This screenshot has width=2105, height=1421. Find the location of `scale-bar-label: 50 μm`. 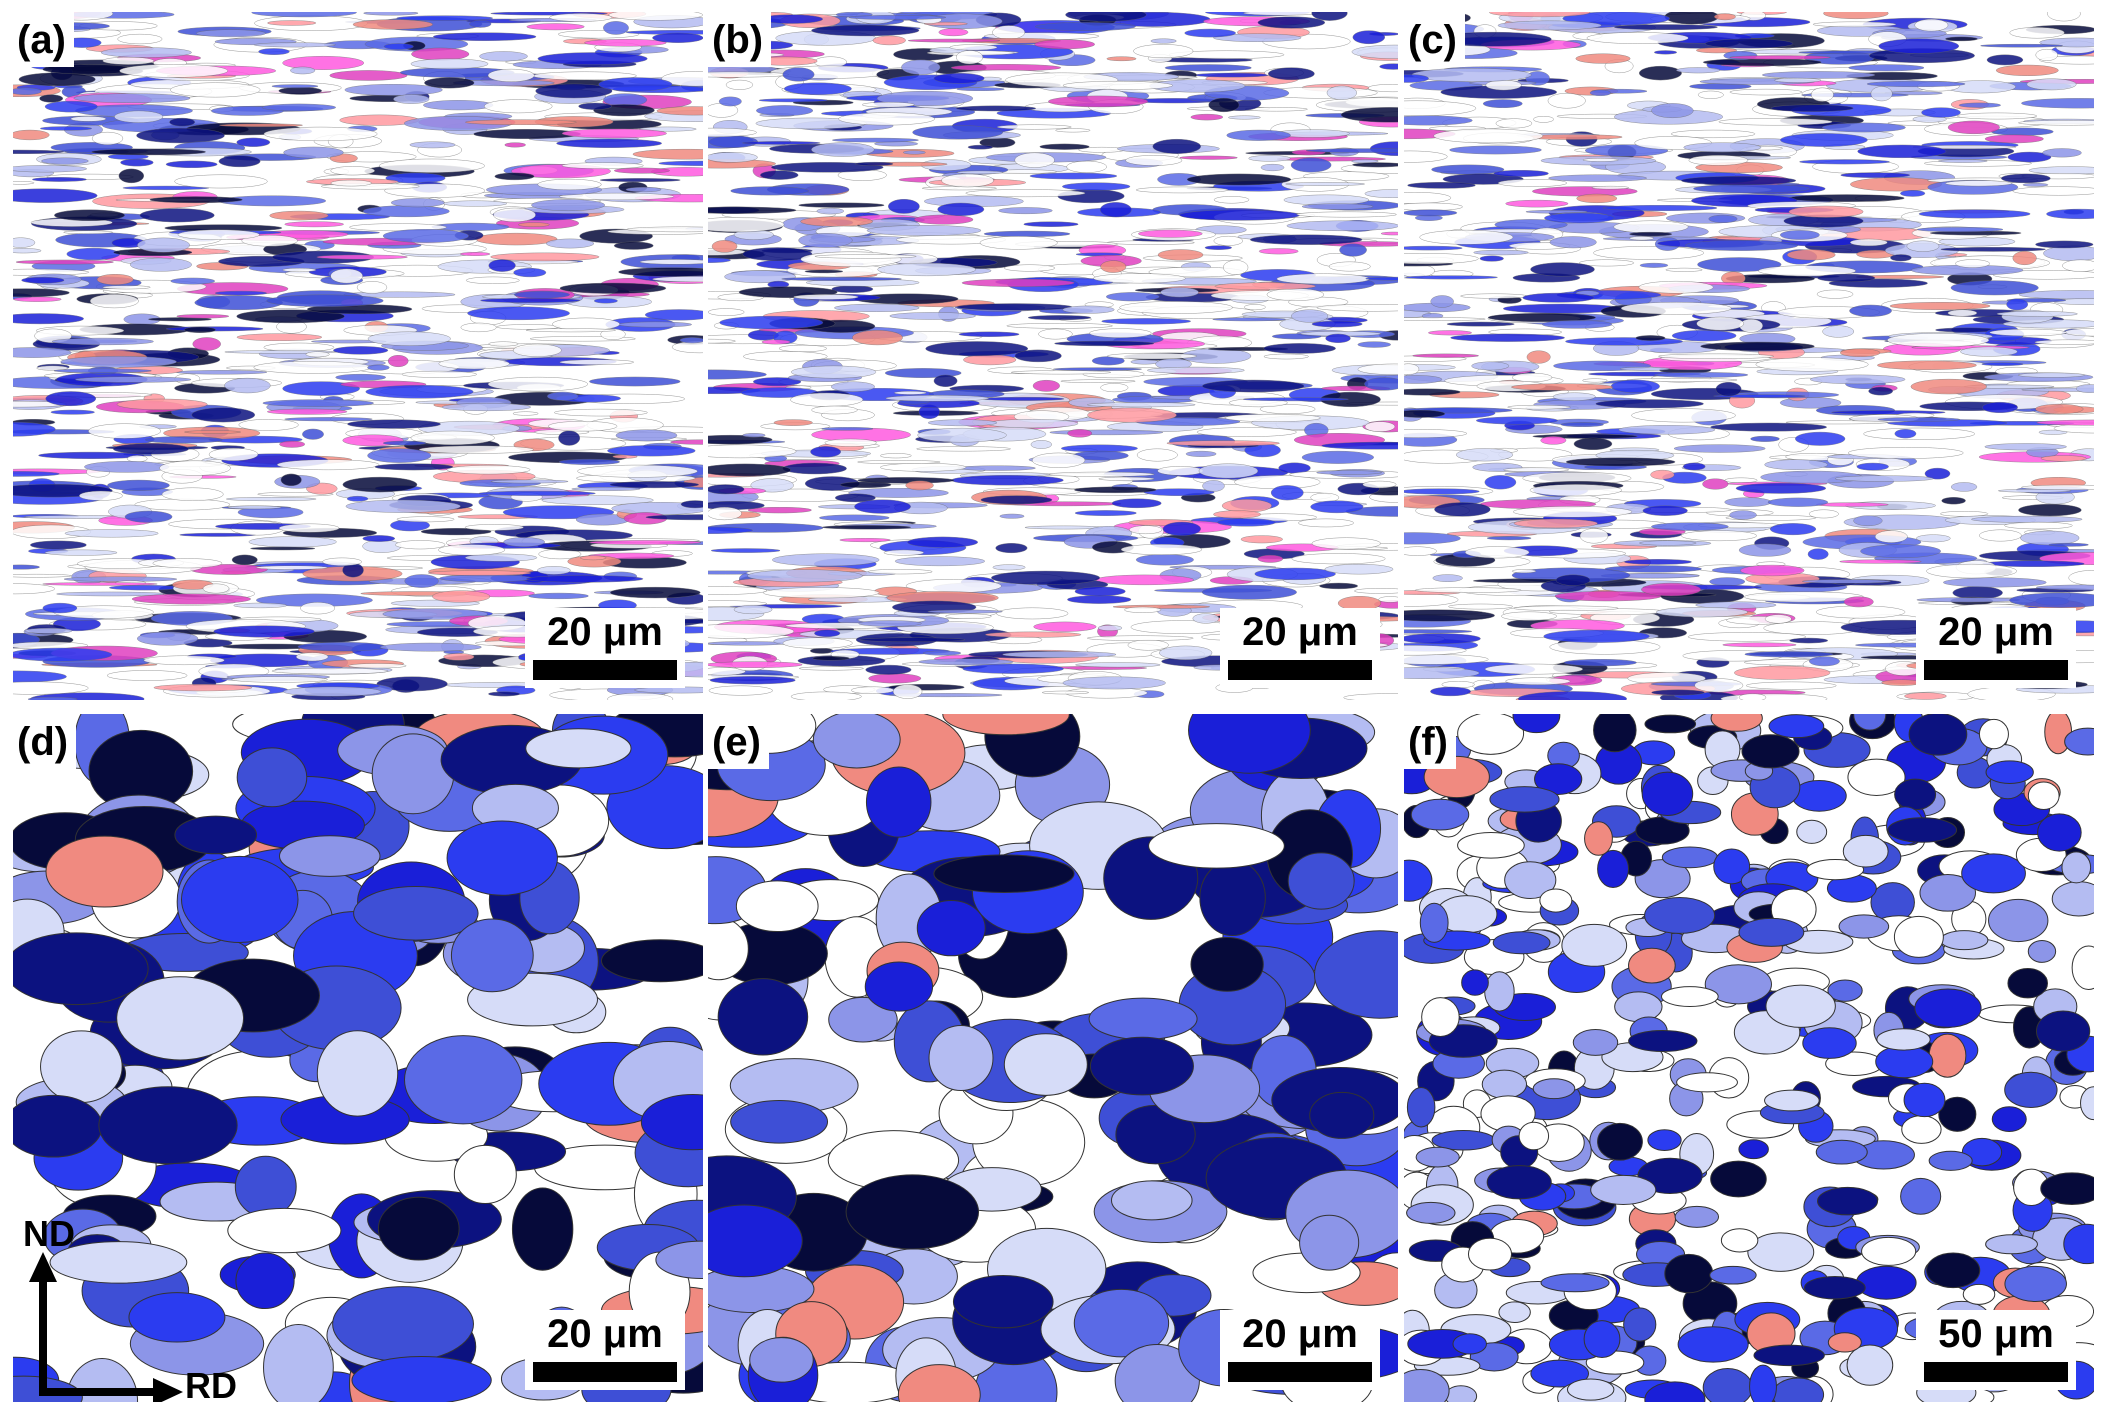

scale-bar-label: 50 μm is located at coordinates (1996, 1334).